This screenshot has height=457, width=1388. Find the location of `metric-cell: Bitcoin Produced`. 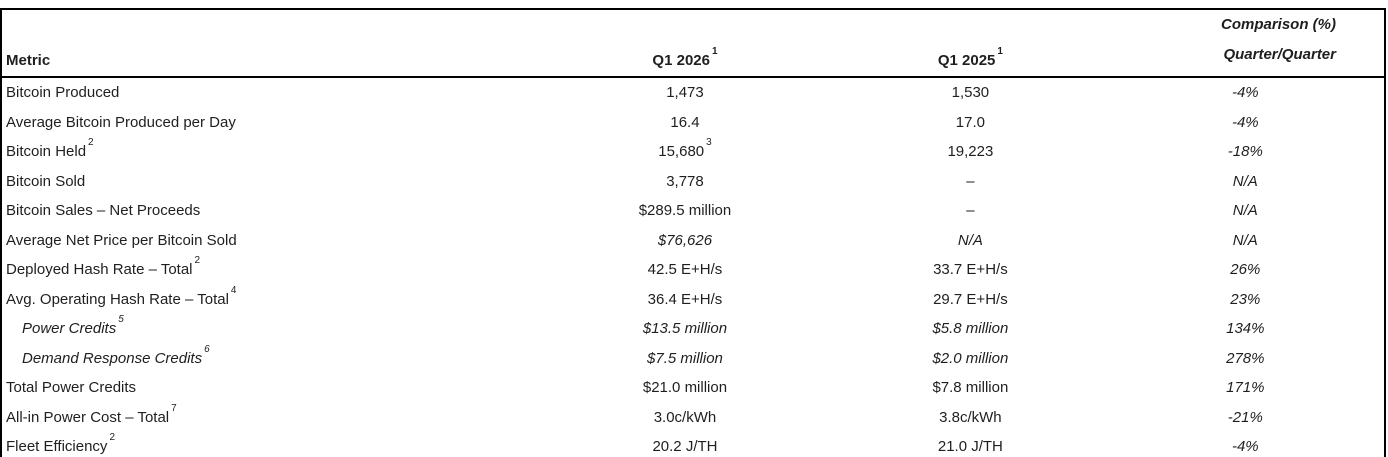

metric-cell: Bitcoin Produced is located at coordinates (63, 93).